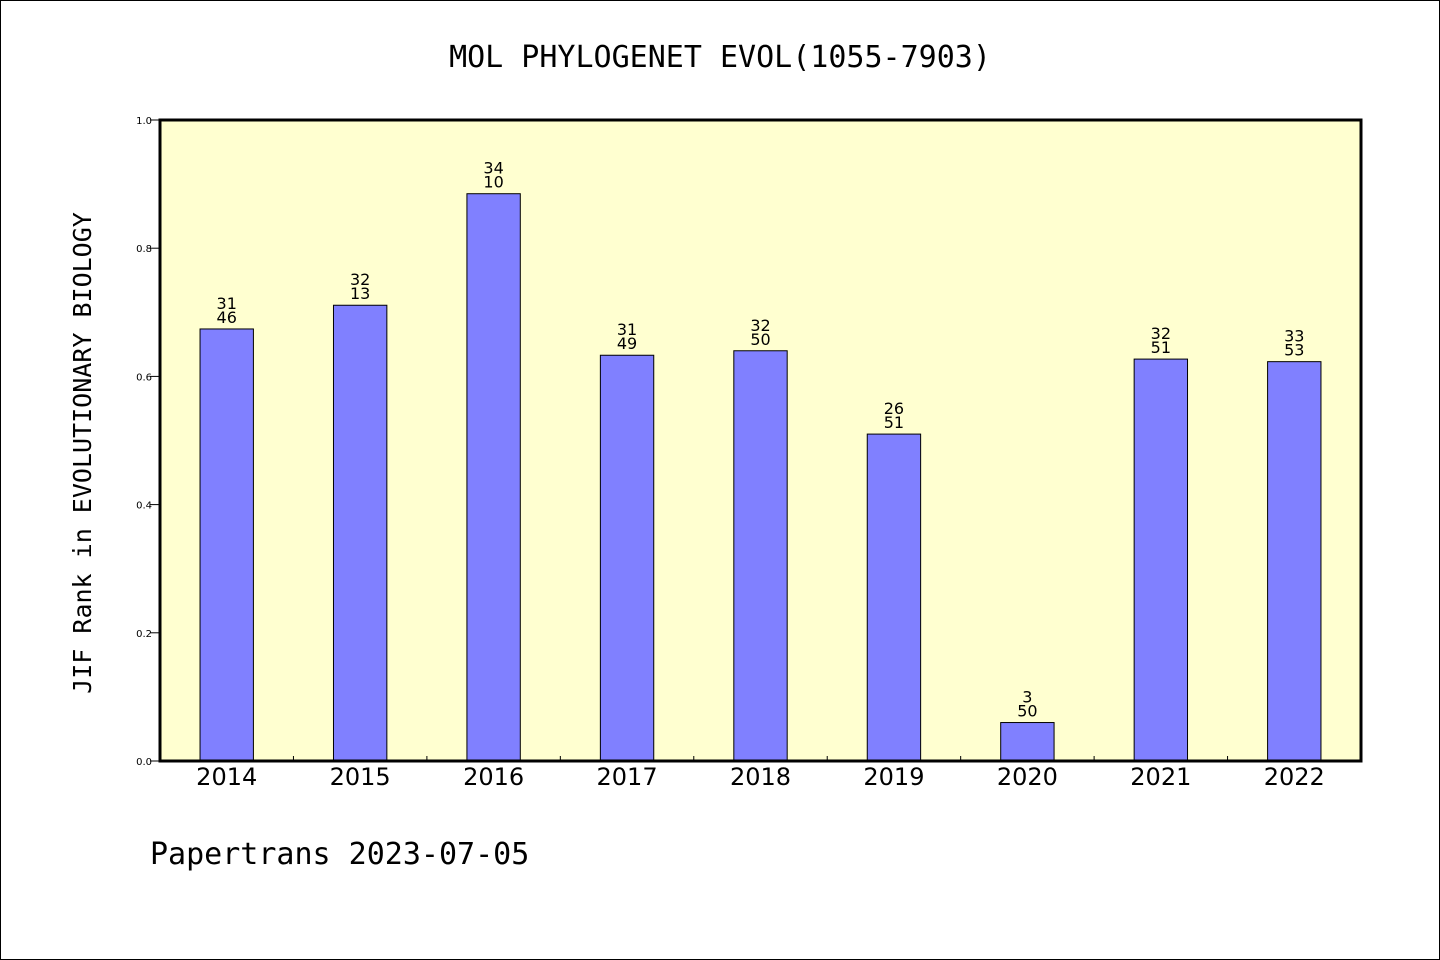 The width and height of the screenshot is (1440, 960). What do you see at coordinates (226, 777) in the screenshot?
I see `x-tick-label: 2014` at bounding box center [226, 777].